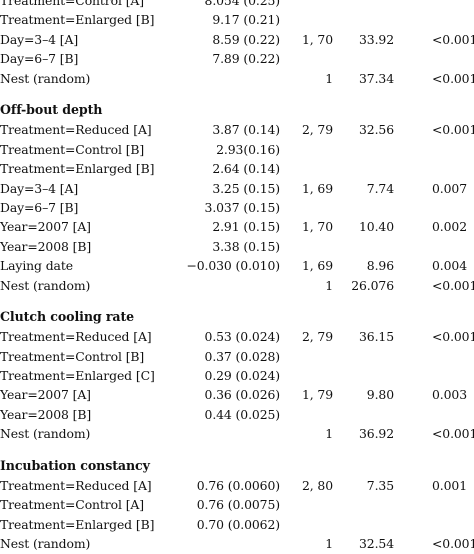  I want to click on row-estimate: 3.25 (0.15), so click(246, 188).